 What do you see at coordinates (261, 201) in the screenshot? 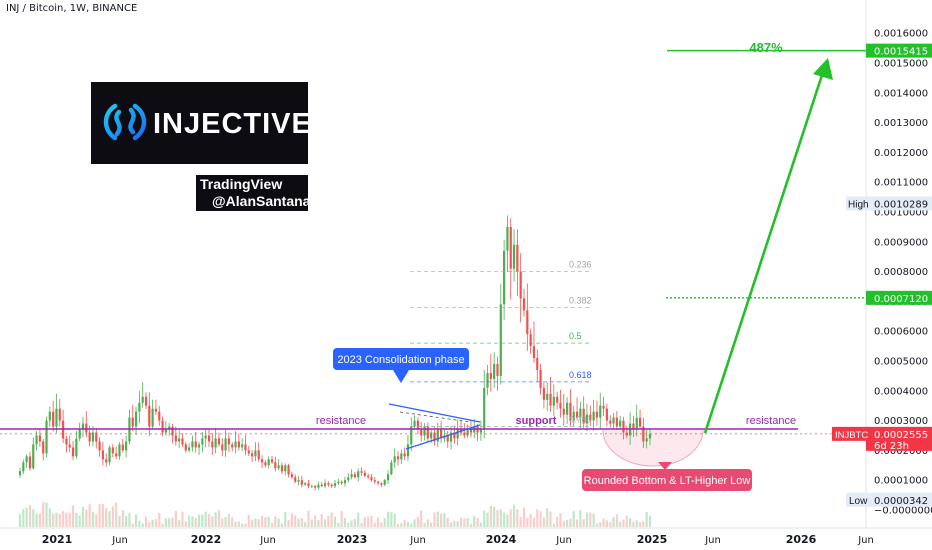
I see `attribution-line2: @AlanSantana` at bounding box center [261, 201].